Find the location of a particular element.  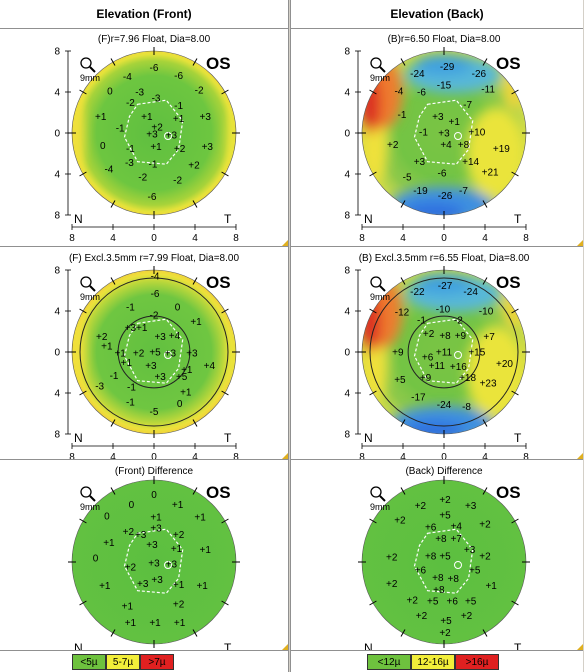

x-axis-tick-label: 8 is located at coordinates (526, 456).